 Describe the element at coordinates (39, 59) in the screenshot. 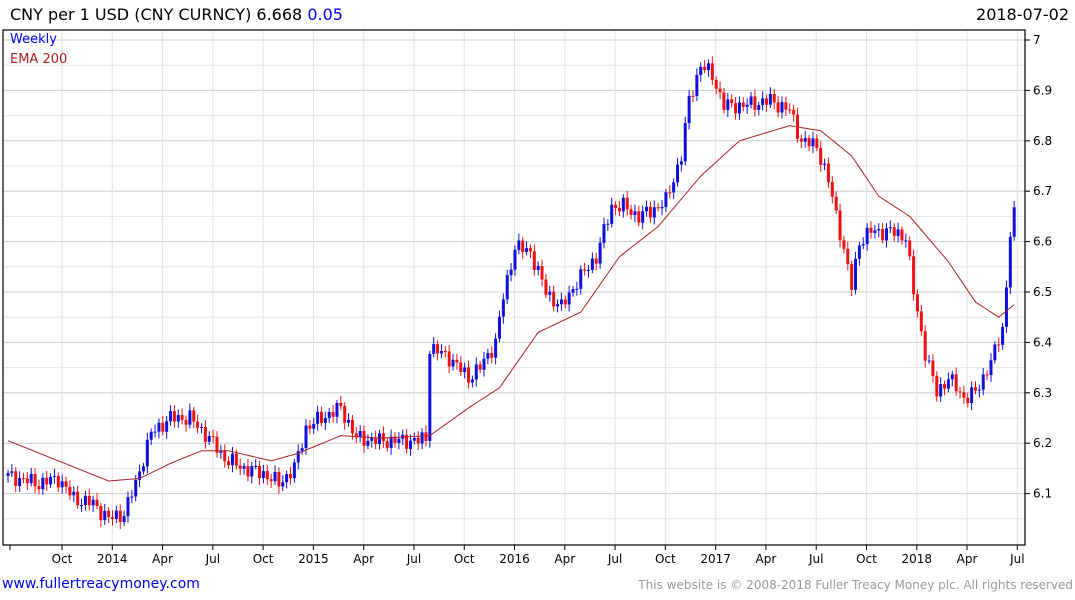

I see `legend-ema: EMA 200` at that location.